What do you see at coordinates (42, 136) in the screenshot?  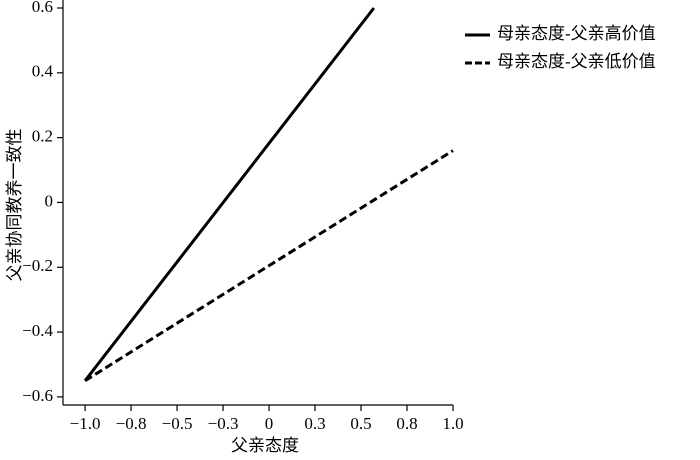 I see `y-tick-label: 0.2` at bounding box center [42, 136].